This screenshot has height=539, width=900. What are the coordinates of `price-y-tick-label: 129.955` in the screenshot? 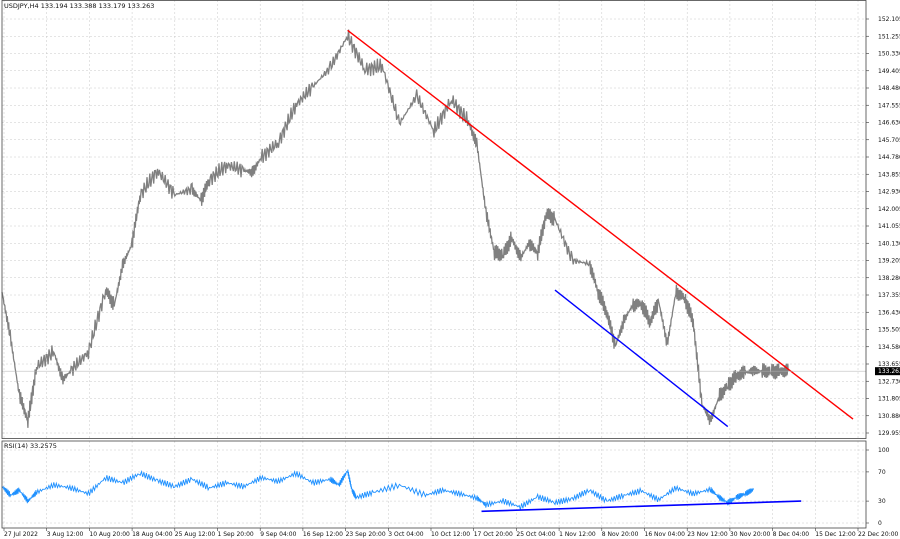 It's located at (889, 433).